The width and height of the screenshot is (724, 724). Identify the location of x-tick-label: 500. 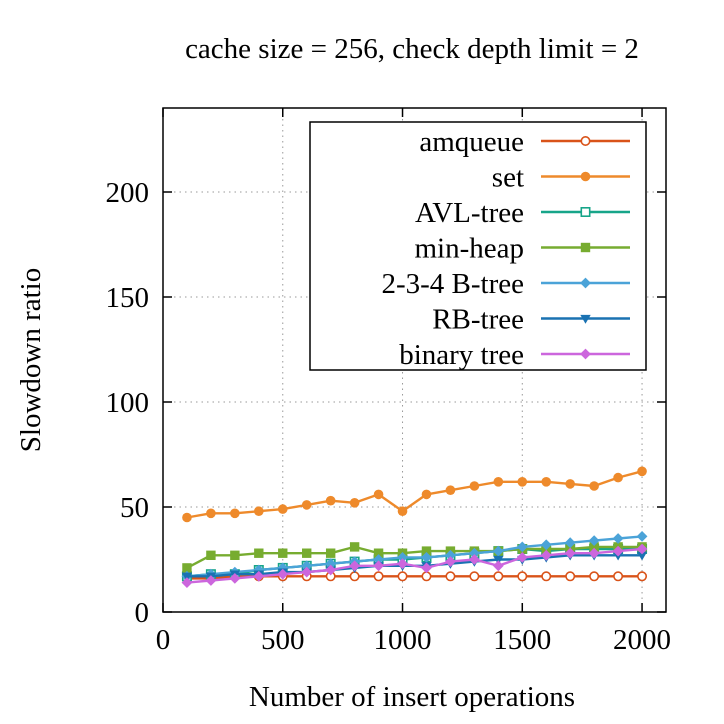
(283, 640).